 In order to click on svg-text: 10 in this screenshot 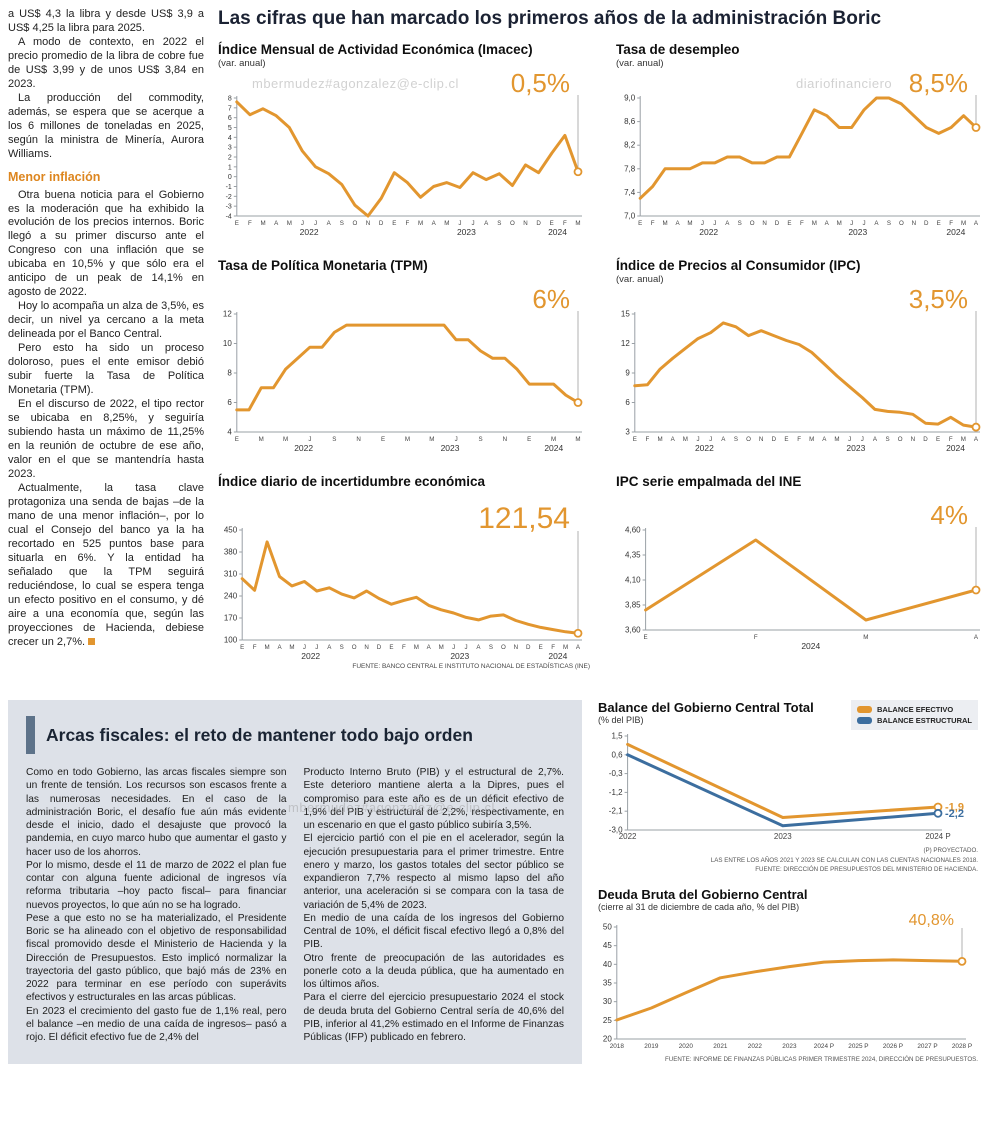, I will do `click(227, 343)`.